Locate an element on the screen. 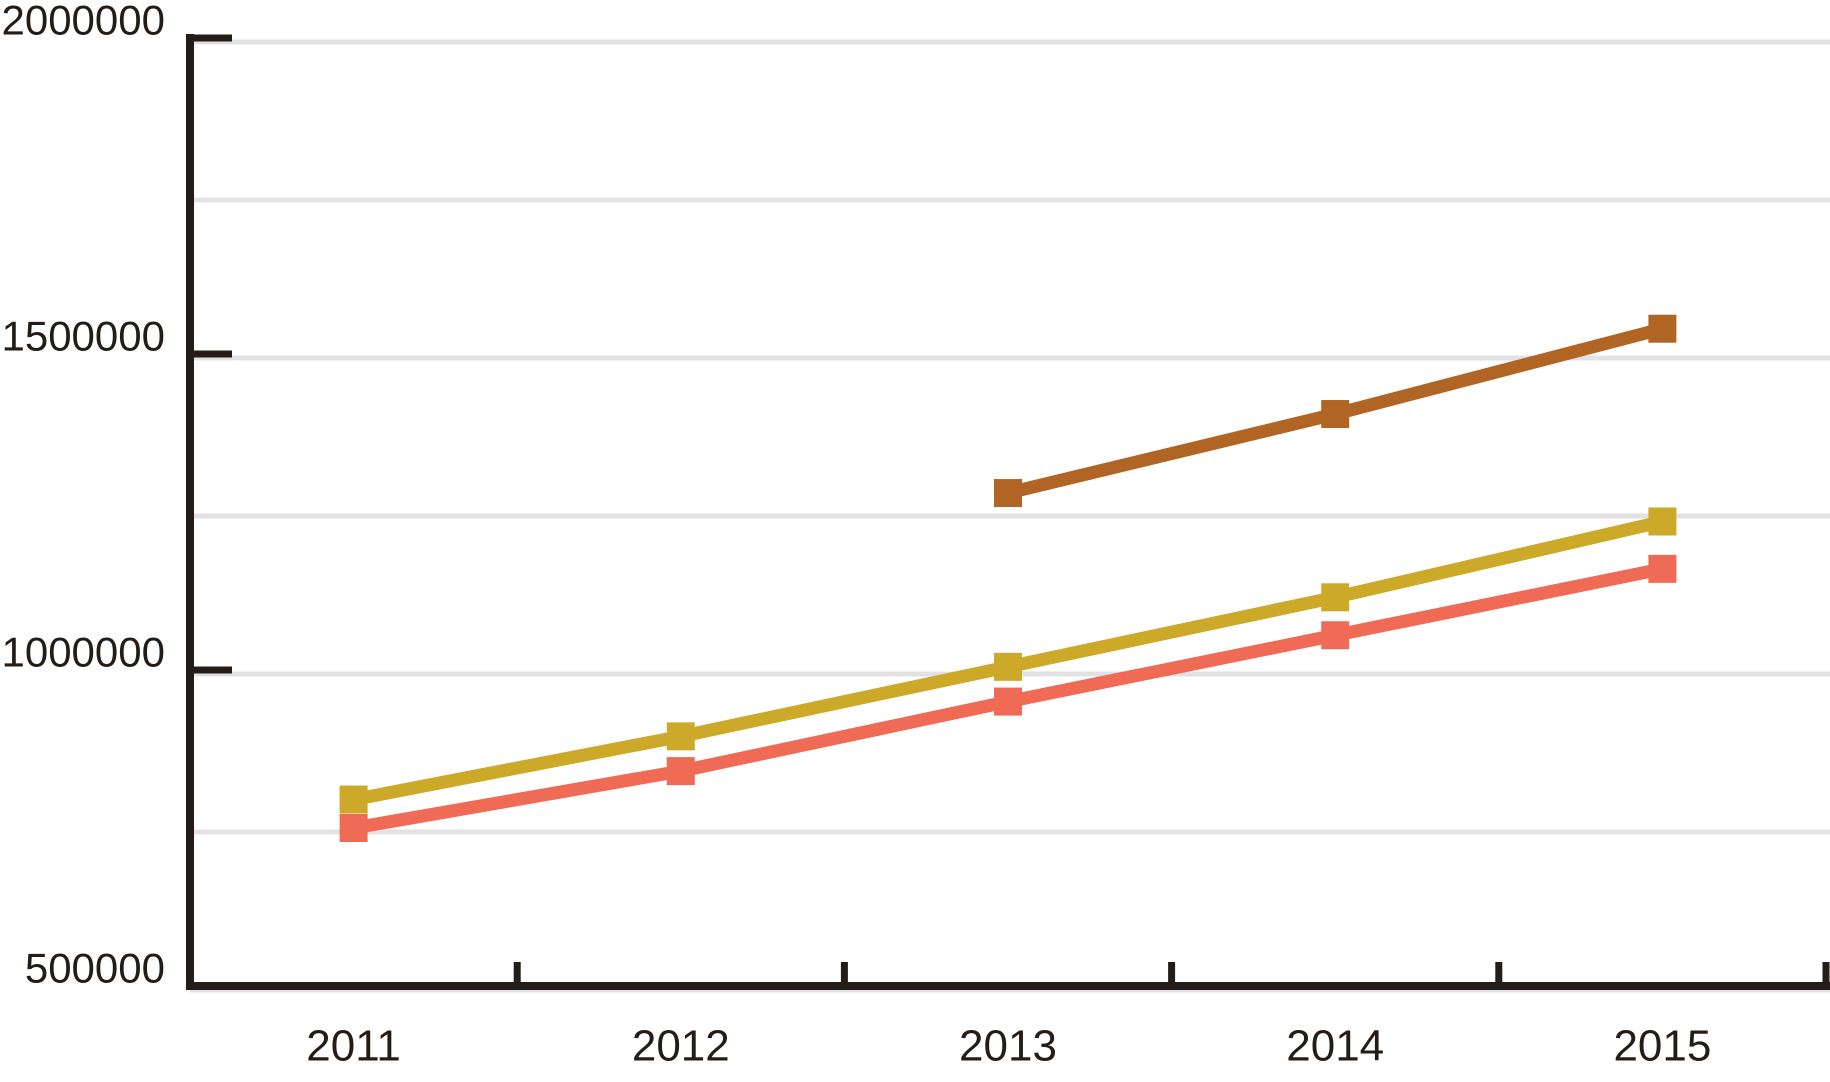 Image resolution: width=1830 pixels, height=1082 pixels. y-axis-tick-label: 500000 is located at coordinates (95, 968).